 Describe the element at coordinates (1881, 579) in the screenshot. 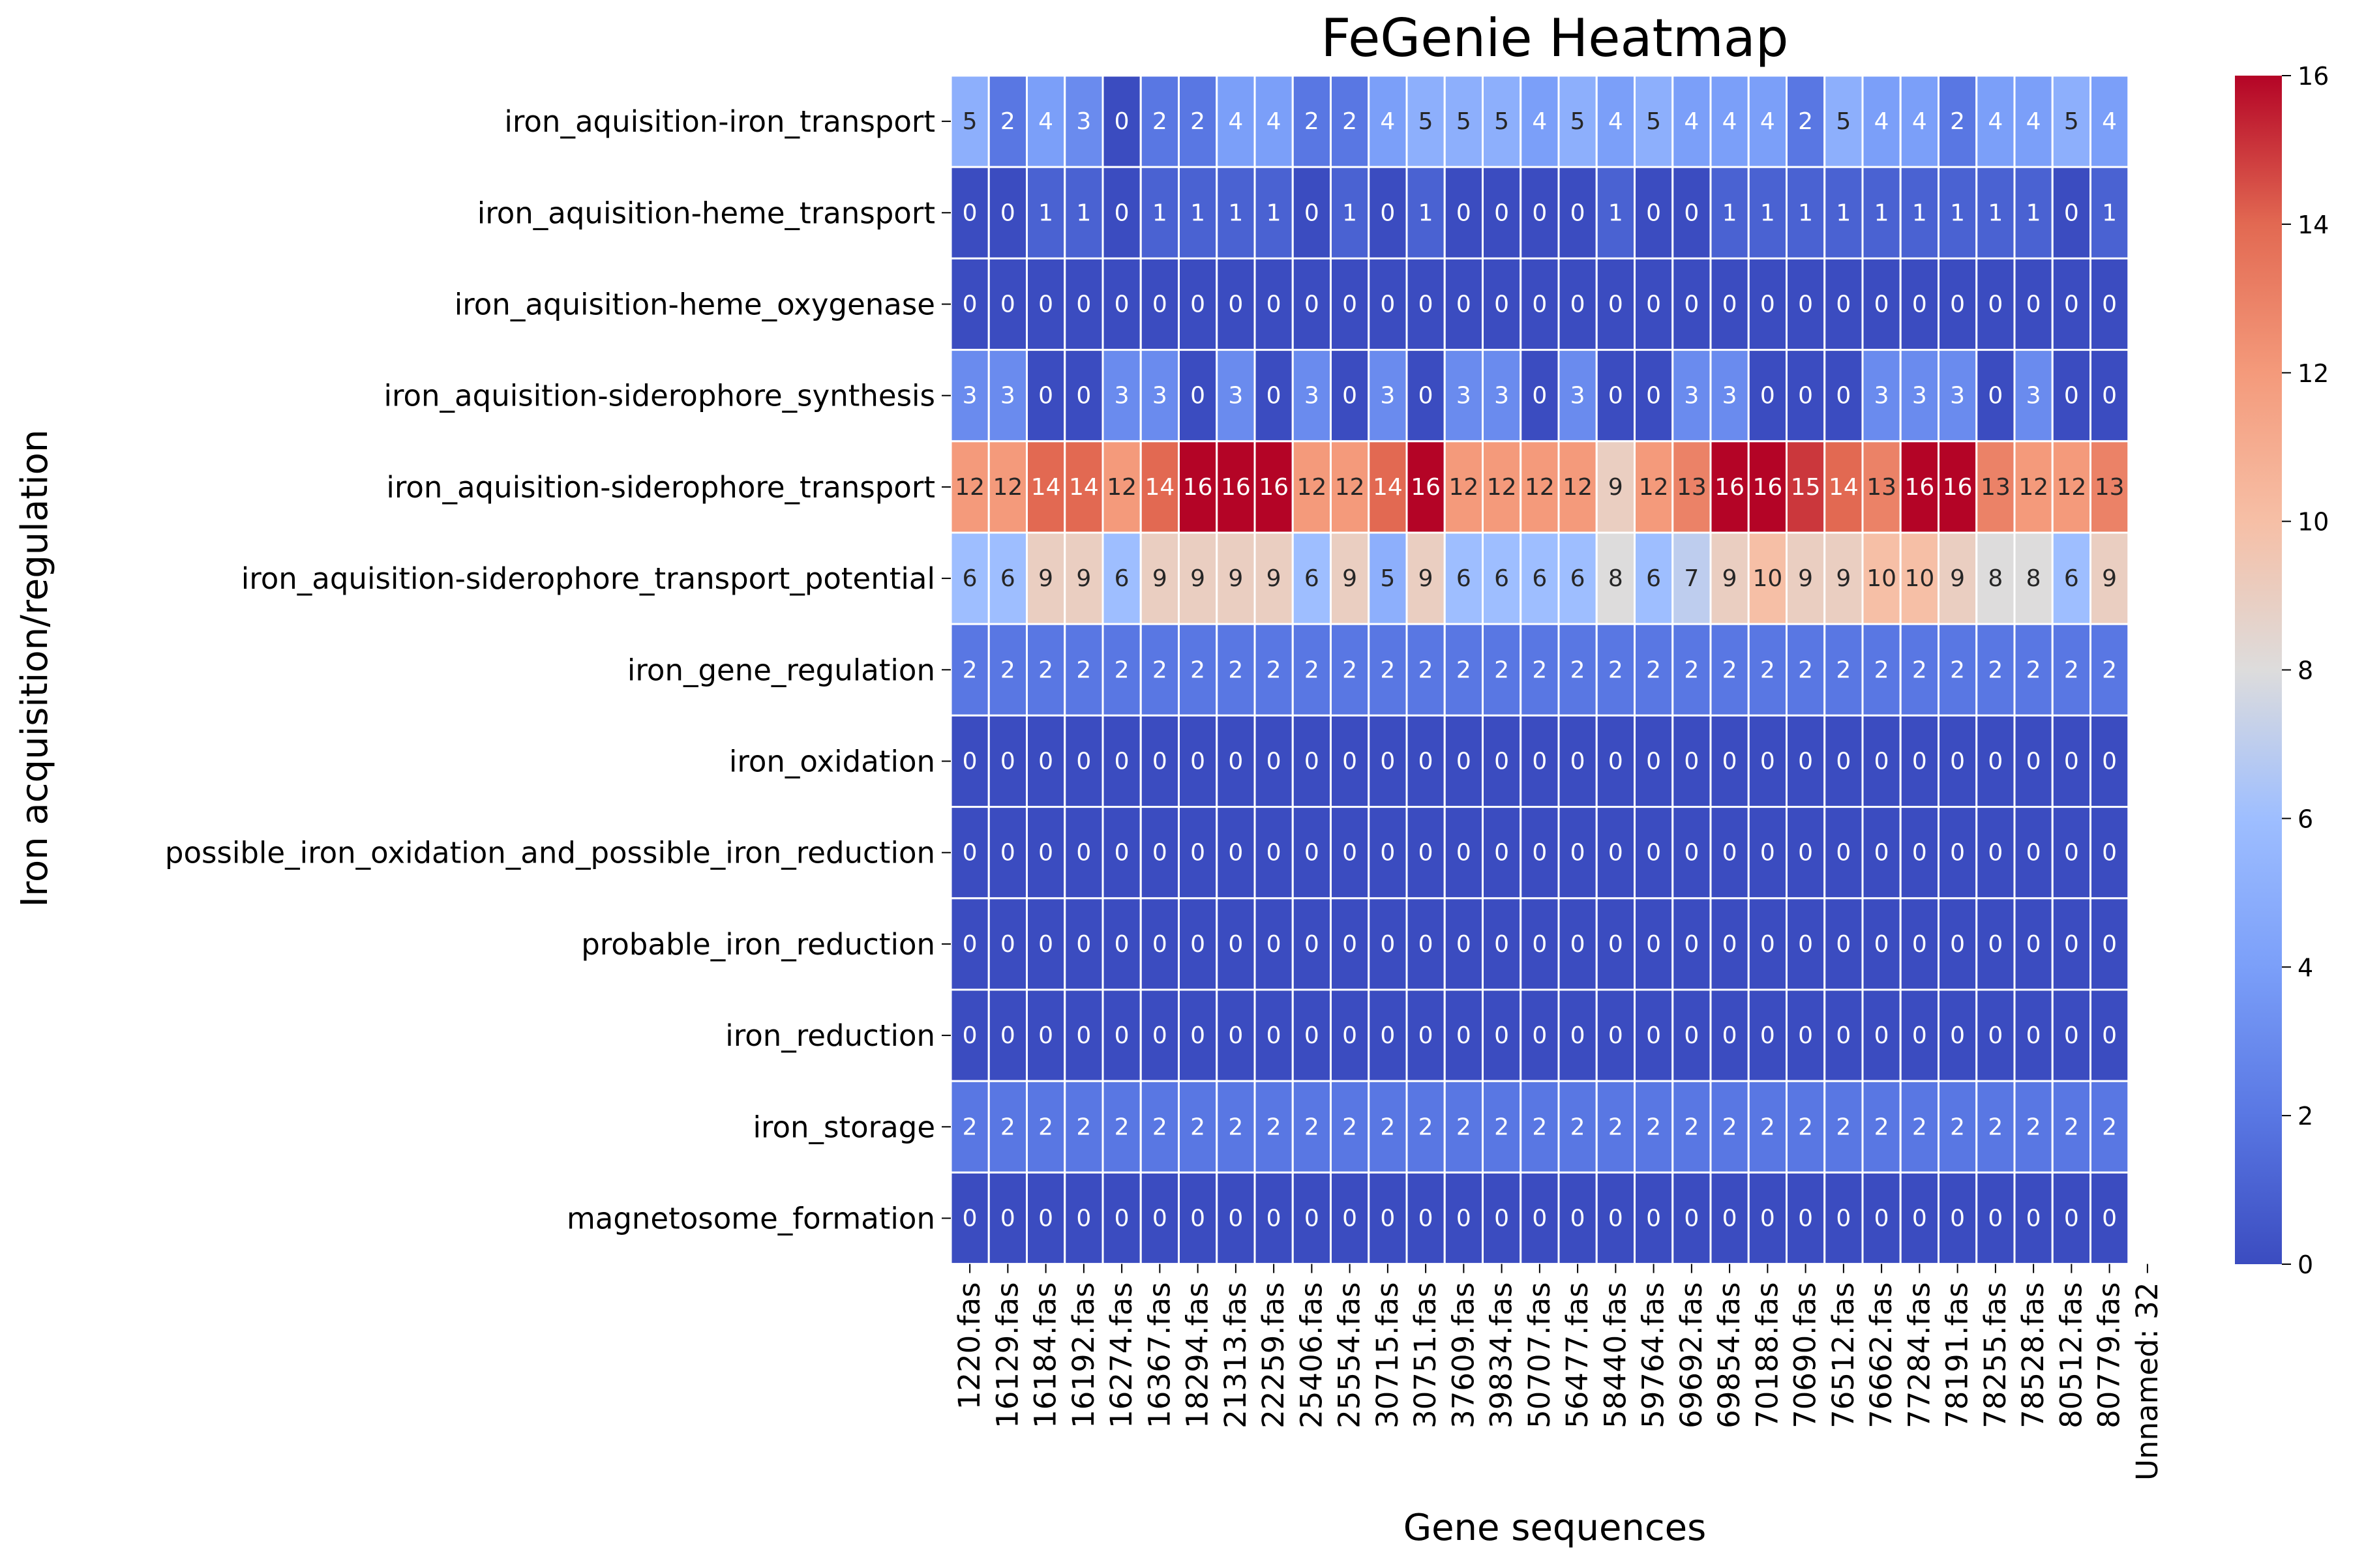

I see `cell-value-label: 10` at that location.